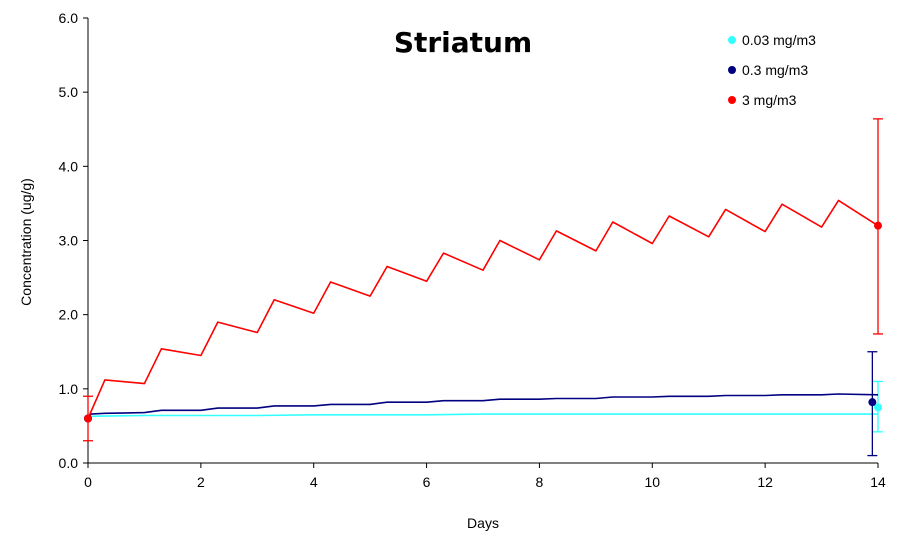 This screenshot has width=903, height=537. I want to click on y-tick-label: 5.0, so click(69, 92).